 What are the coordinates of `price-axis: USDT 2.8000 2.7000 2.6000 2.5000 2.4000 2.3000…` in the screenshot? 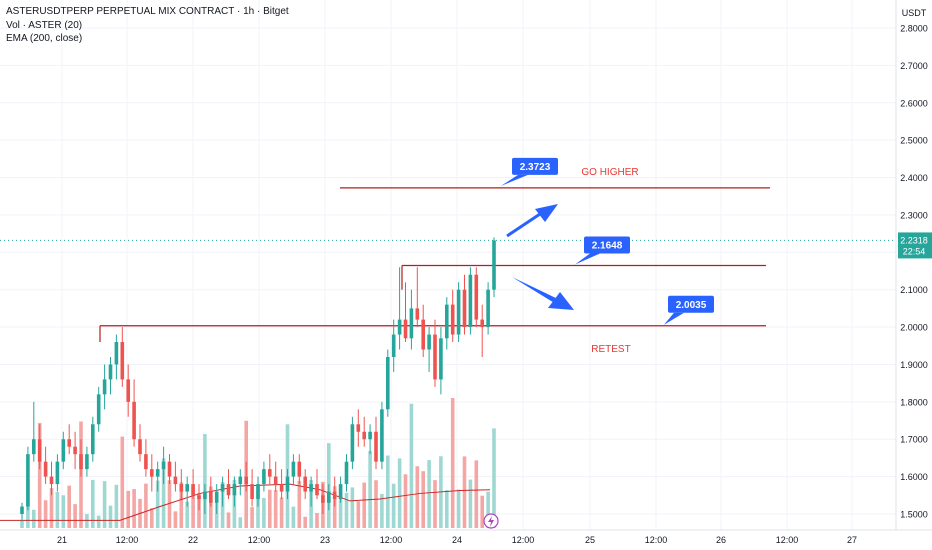 It's located at (913, 275).